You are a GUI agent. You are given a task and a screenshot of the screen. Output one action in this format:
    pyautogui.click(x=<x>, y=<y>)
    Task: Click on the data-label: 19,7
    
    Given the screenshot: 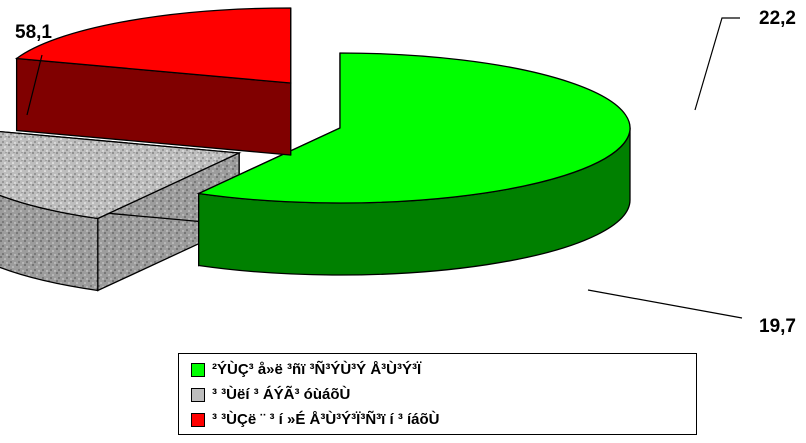 What is the action you would take?
    pyautogui.click(x=777, y=326)
    